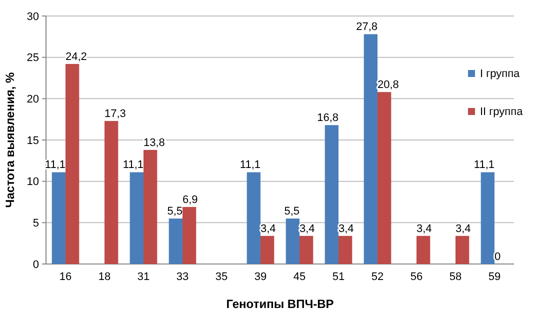  What do you see at coordinates (367, 27) in the screenshot?
I see `data-label: 27,8` at bounding box center [367, 27].